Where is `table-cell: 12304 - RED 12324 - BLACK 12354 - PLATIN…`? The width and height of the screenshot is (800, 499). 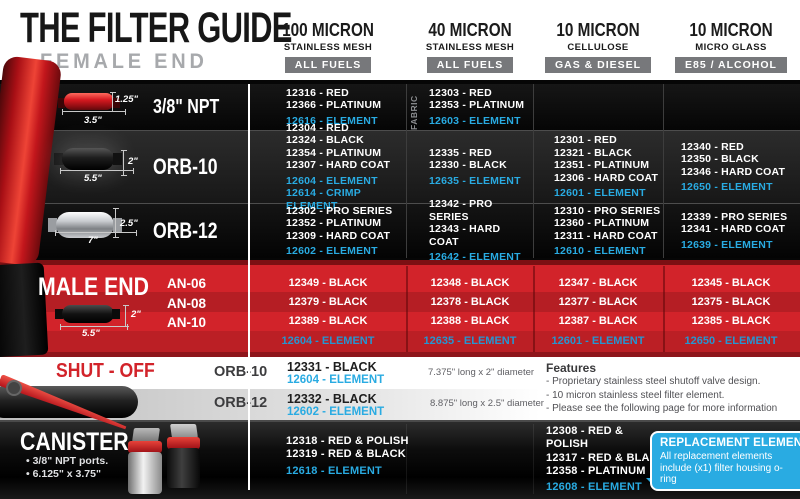
table-cell: 12304 - RED 12324 - BLACK 12354 - PLATIN… is located at coordinates (346, 167).